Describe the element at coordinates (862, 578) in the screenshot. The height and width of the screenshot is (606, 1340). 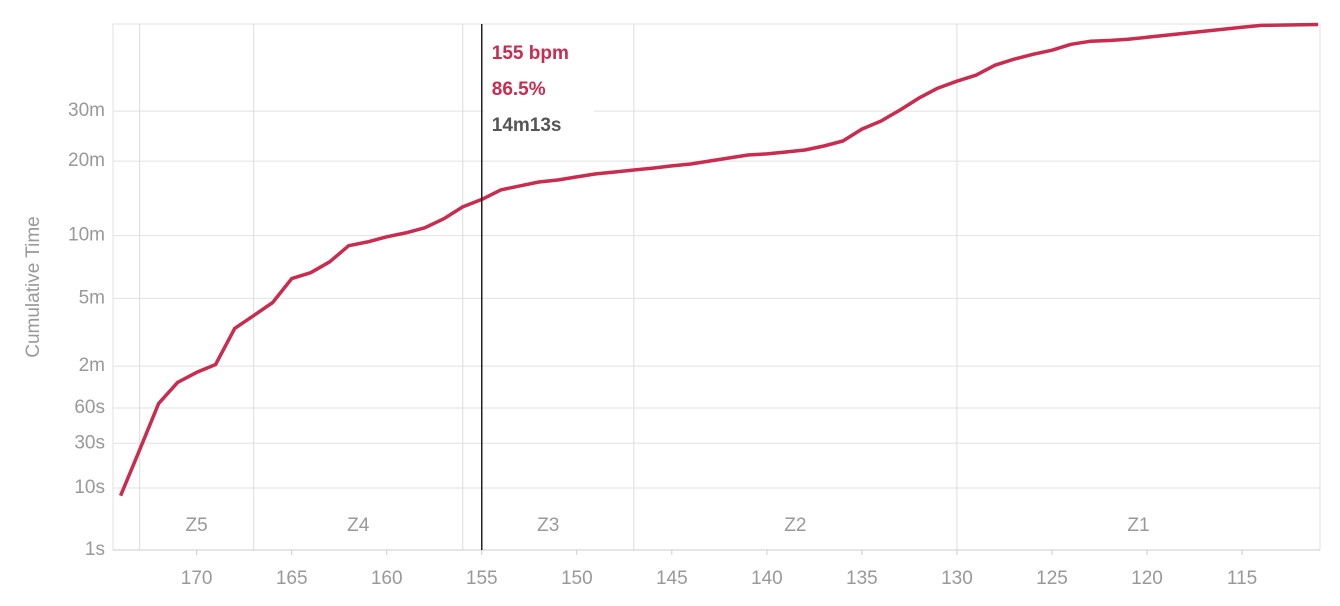
I see `x-tick-label: 135` at that location.